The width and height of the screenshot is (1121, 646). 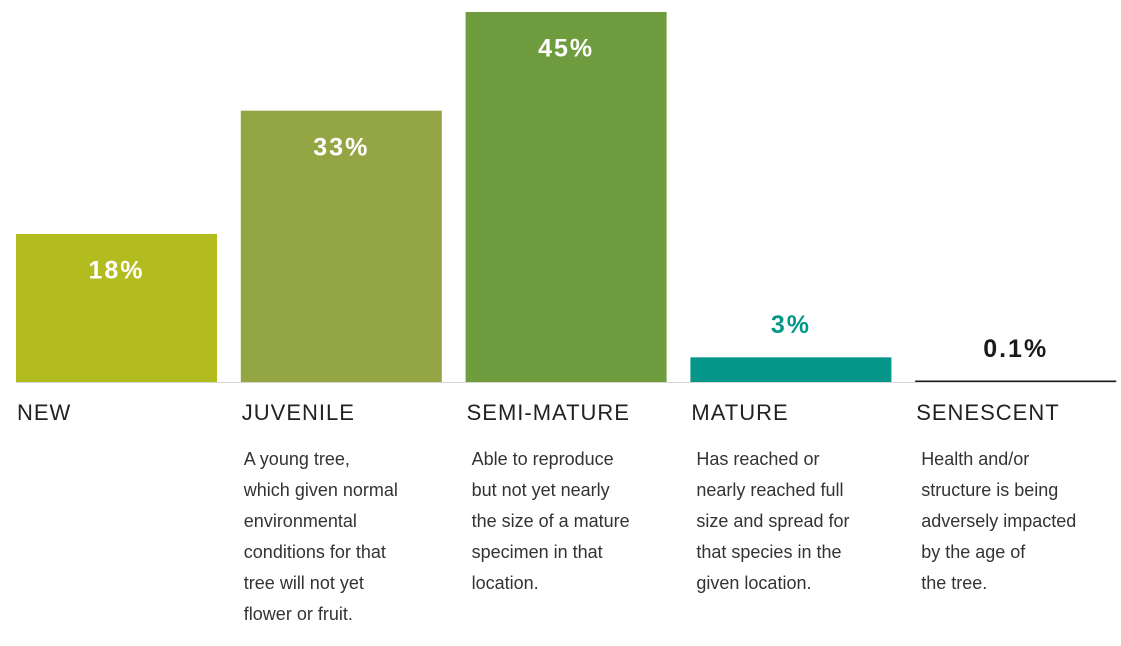 What do you see at coordinates (116, 271) in the screenshot?
I see `value-label: 18%` at bounding box center [116, 271].